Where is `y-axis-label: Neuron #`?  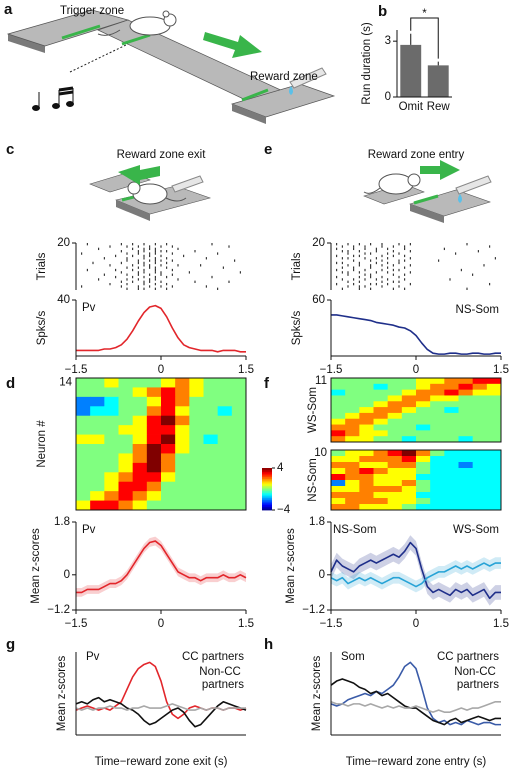
y-axis-label: Neuron # is located at coordinates (42, 444).